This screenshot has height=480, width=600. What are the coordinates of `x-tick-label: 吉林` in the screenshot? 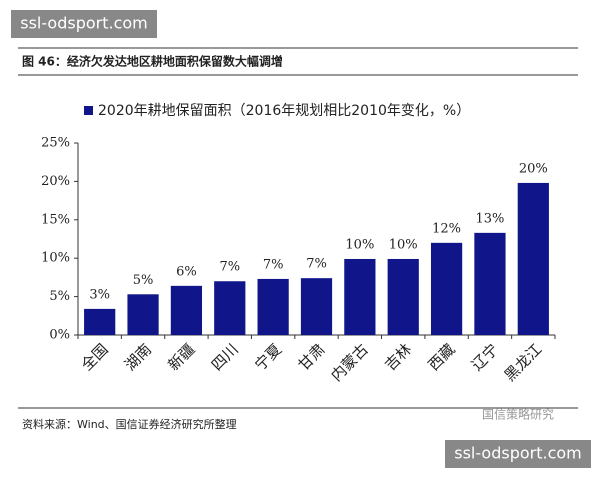 It's located at (398, 357).